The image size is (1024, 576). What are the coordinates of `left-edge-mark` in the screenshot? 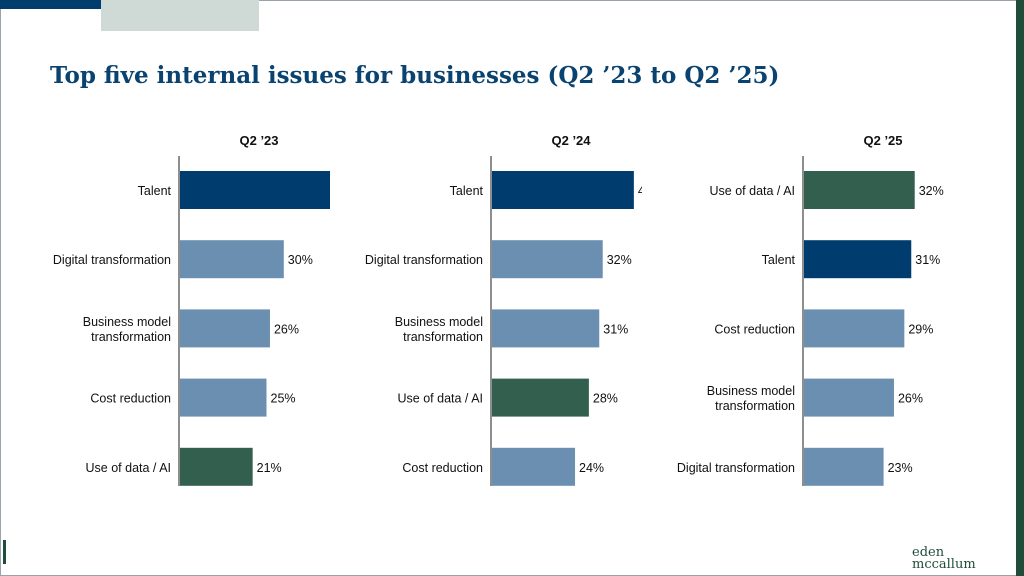 It's located at (4, 552).